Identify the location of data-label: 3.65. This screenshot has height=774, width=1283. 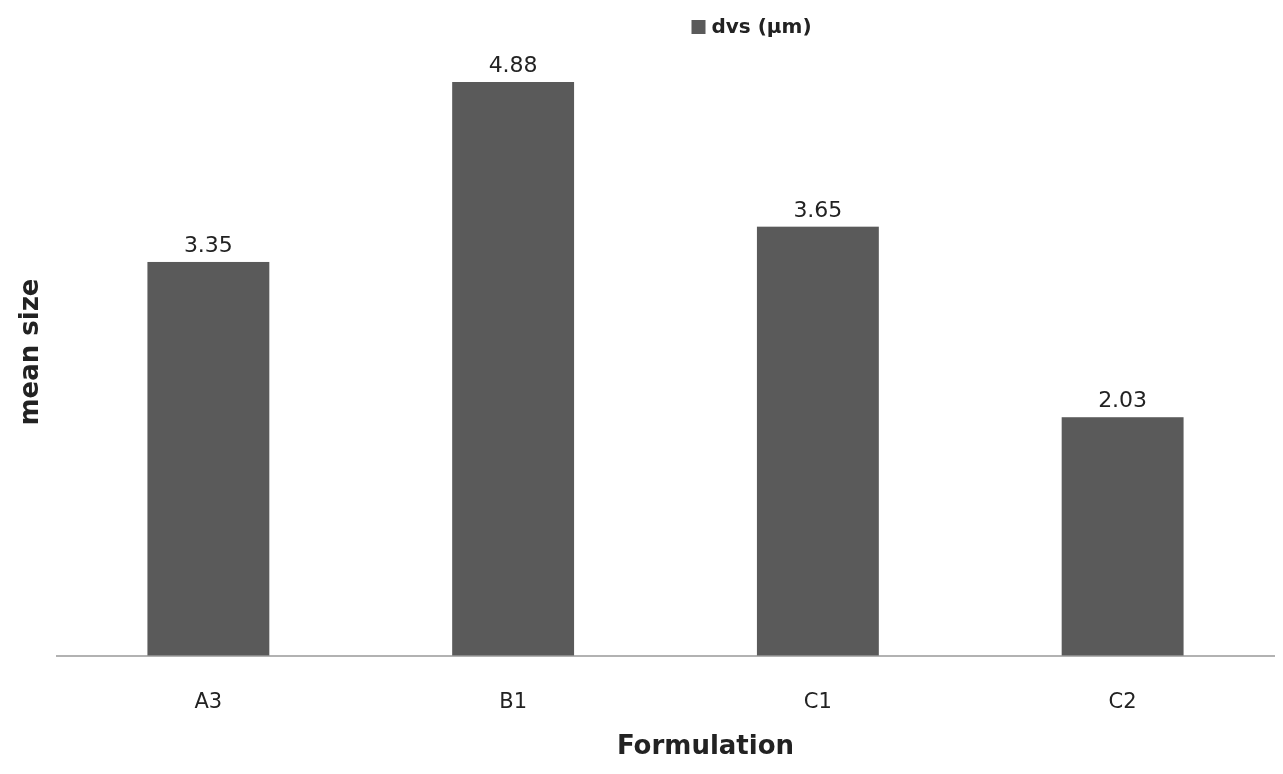
(818, 209).